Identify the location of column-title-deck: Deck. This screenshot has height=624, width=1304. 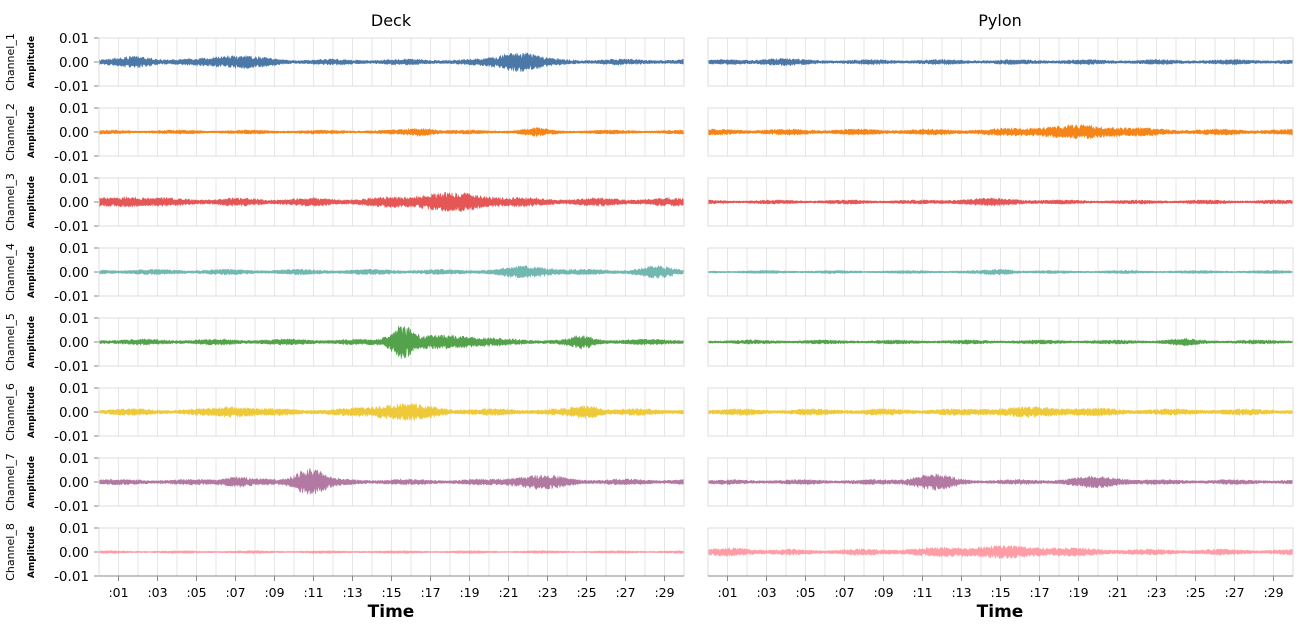
(391, 20).